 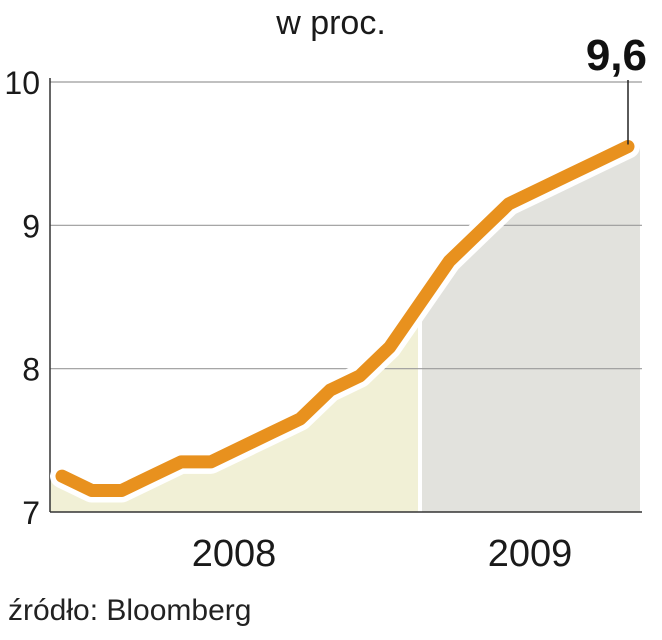 What do you see at coordinates (530, 554) in the screenshot?
I see `x-year-label-2009: 2009` at bounding box center [530, 554].